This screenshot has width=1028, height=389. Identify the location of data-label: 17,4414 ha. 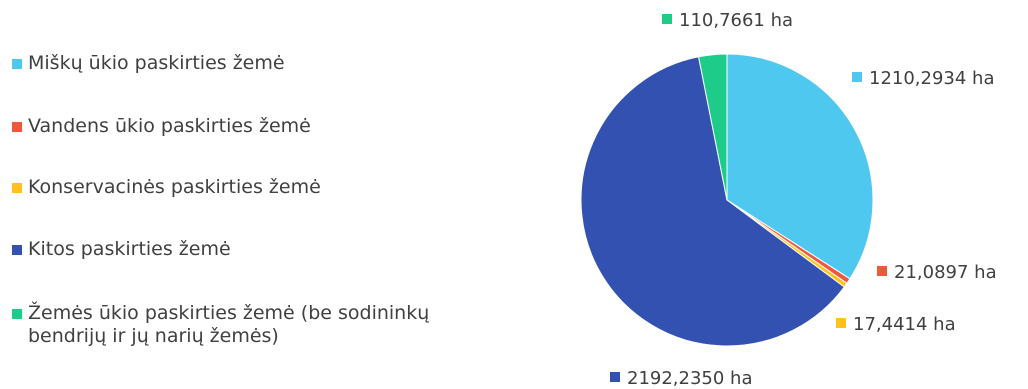
(904, 324).